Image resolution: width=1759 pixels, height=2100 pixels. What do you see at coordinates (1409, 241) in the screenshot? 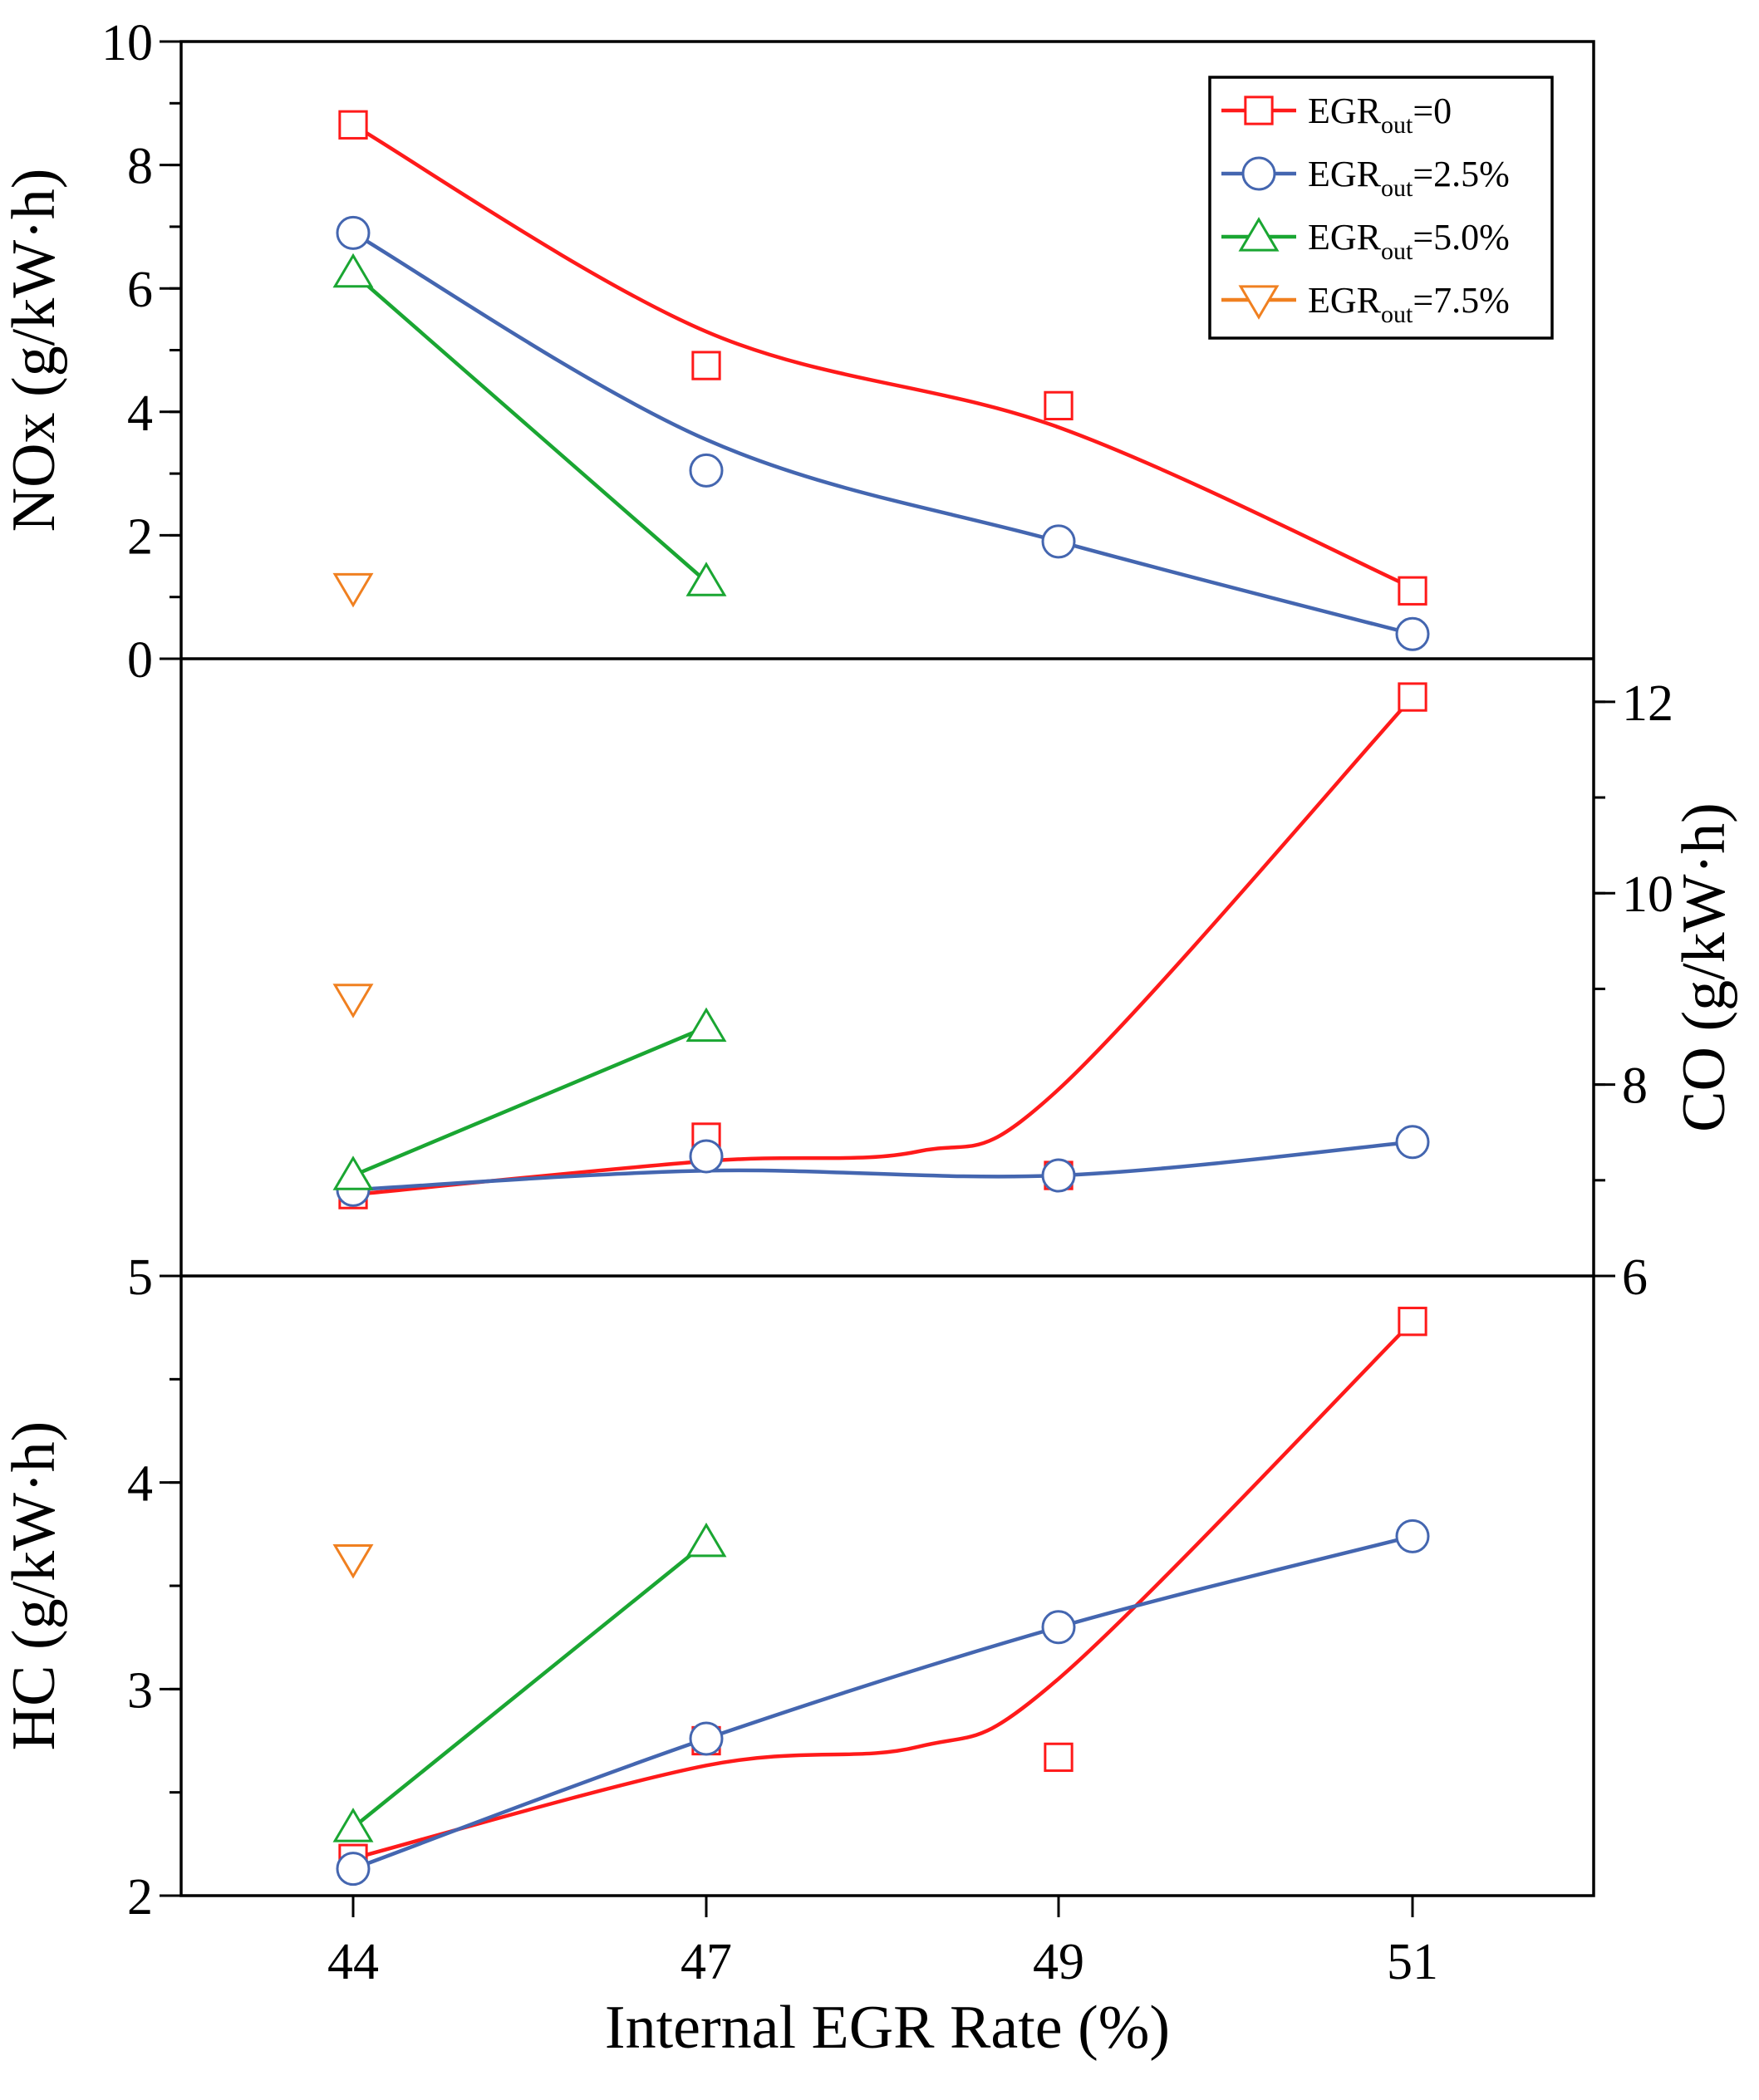
I see `legend-label: EGRout=5.0%` at bounding box center [1409, 241].